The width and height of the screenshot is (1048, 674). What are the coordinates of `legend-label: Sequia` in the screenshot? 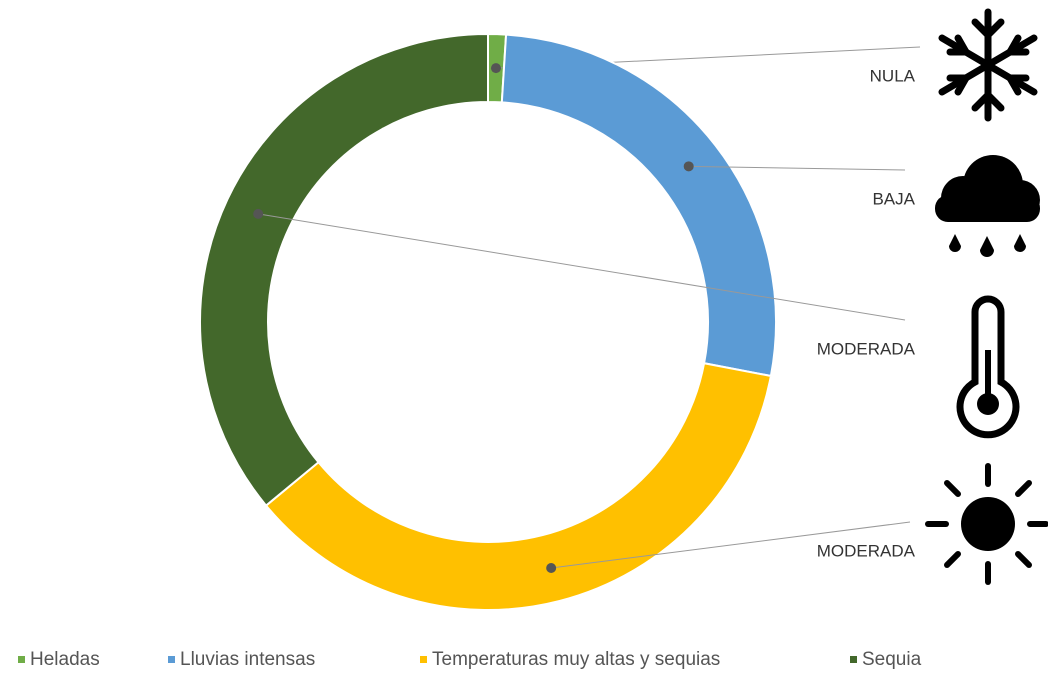 It's located at (892, 659).